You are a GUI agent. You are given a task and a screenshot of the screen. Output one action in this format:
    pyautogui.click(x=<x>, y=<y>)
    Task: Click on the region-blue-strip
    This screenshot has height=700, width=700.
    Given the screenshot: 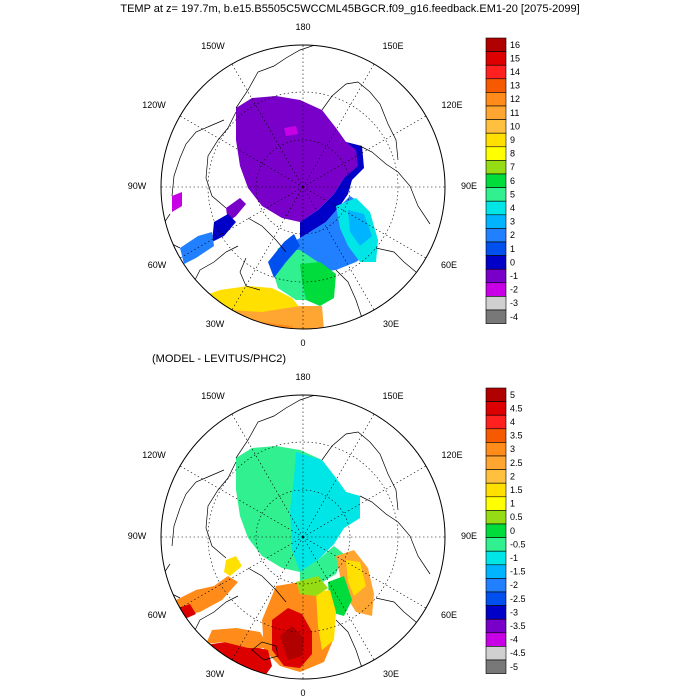 What is the action you would take?
    pyautogui.click(x=284, y=256)
    